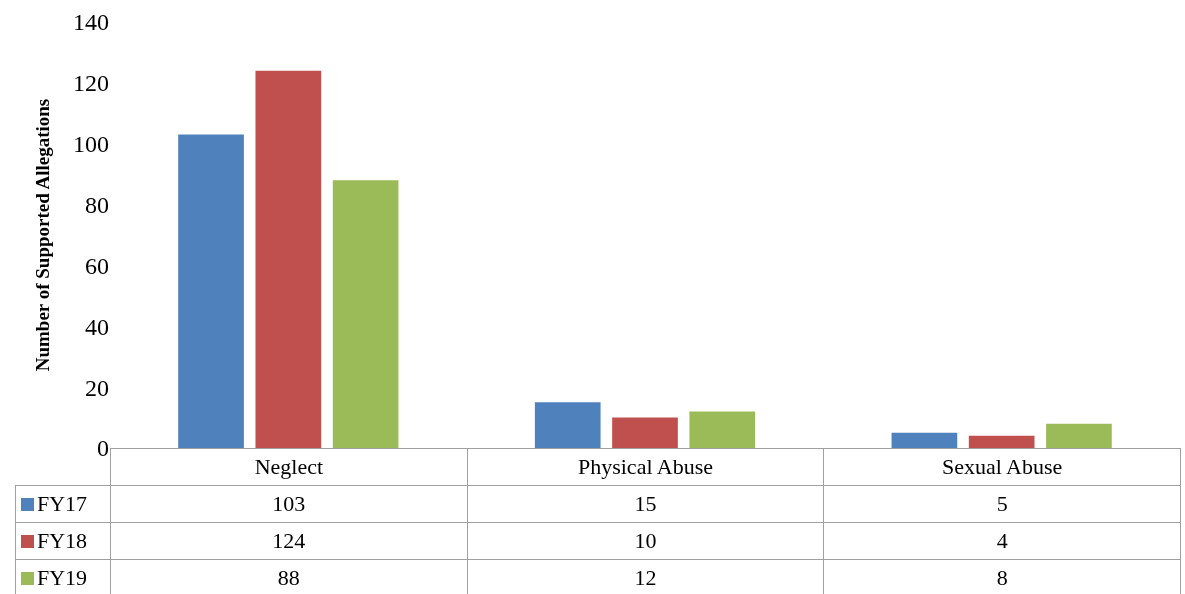 The width and height of the screenshot is (1185, 594). I want to click on data-label: 103, so click(289, 504).